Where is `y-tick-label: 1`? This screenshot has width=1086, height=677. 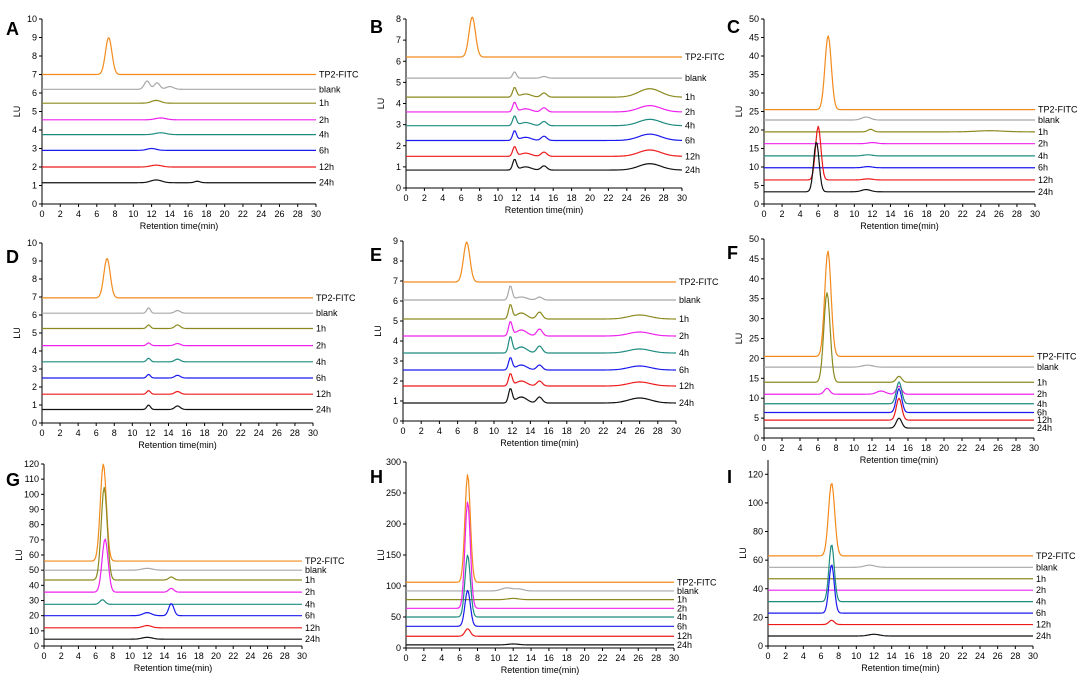 y-tick-label: 1 is located at coordinates (34, 186).